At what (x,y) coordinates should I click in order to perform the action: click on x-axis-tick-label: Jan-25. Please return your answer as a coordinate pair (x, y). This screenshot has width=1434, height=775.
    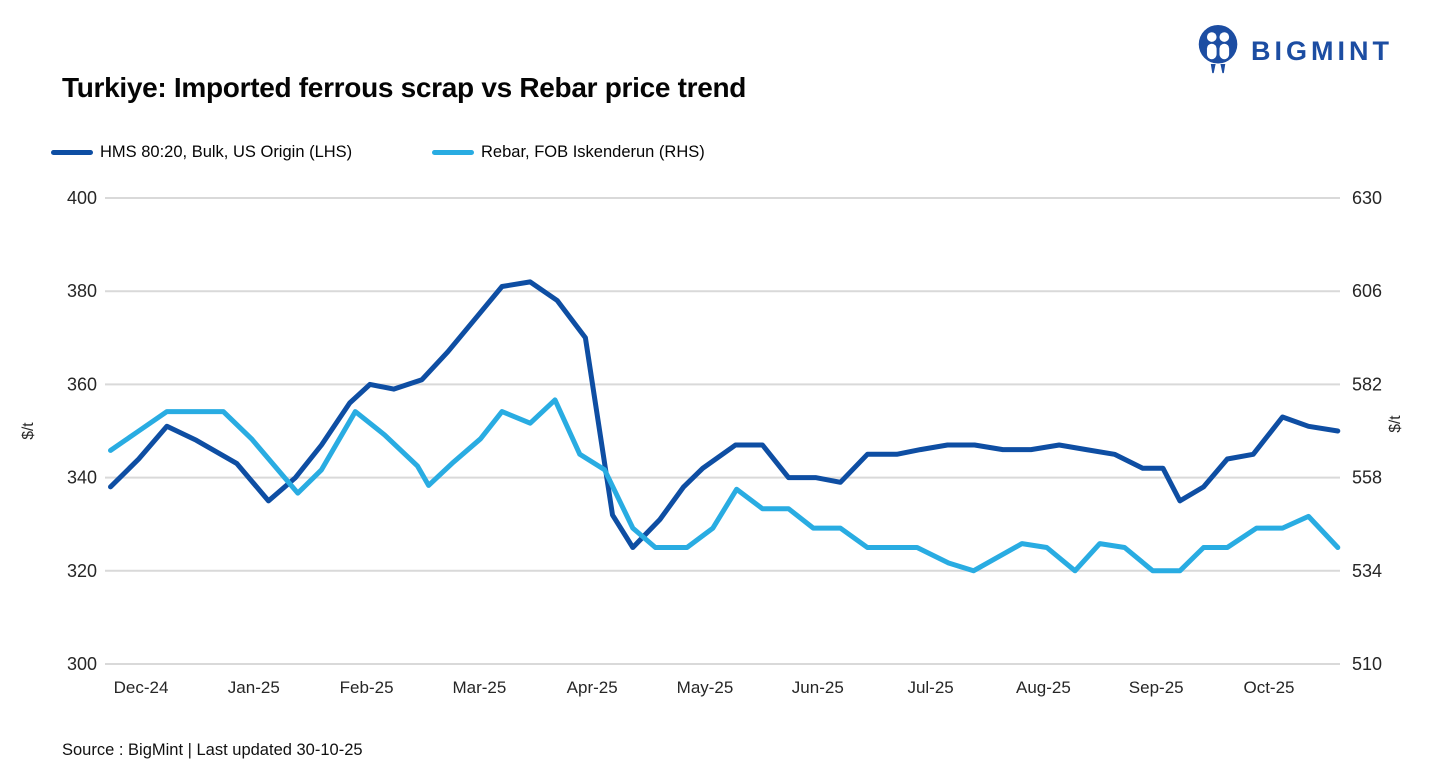
    Looking at the image, I should click on (254, 687).